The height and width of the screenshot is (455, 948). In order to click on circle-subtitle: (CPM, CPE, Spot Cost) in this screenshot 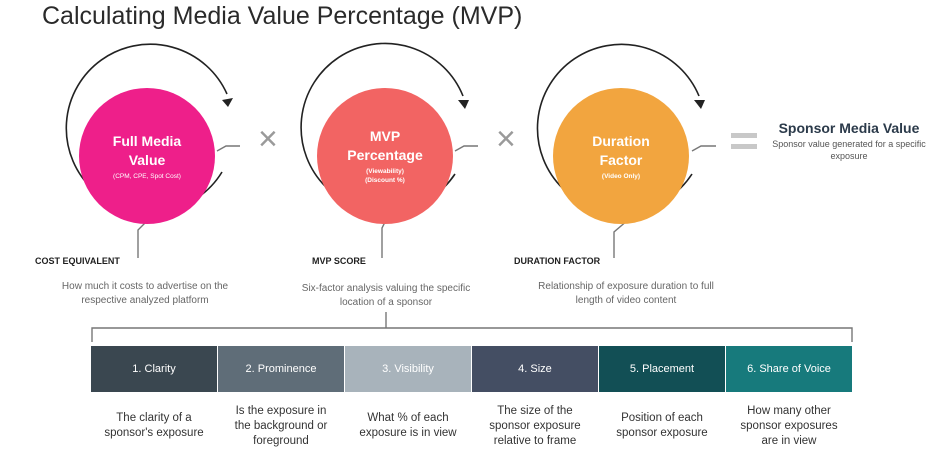, I will do `click(147, 176)`.